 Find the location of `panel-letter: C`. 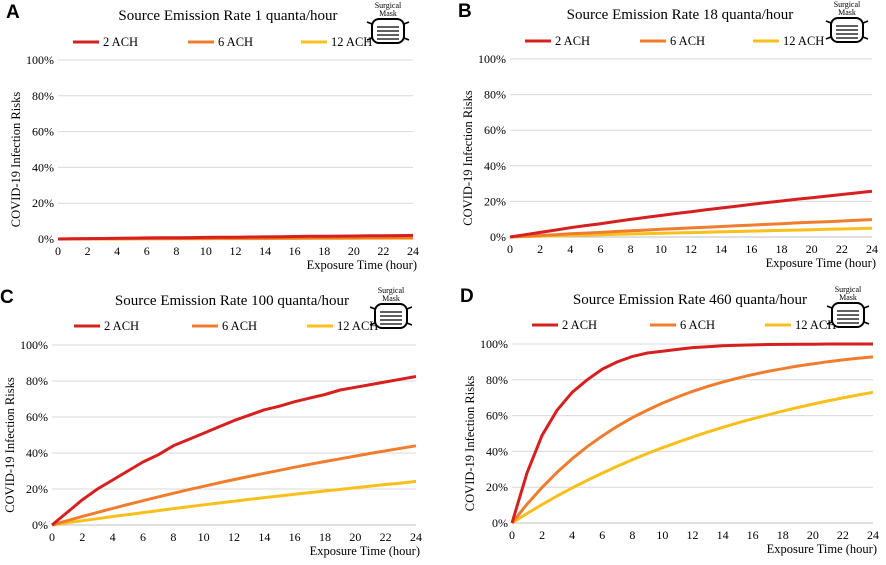

panel-letter: C is located at coordinates (7, 297).